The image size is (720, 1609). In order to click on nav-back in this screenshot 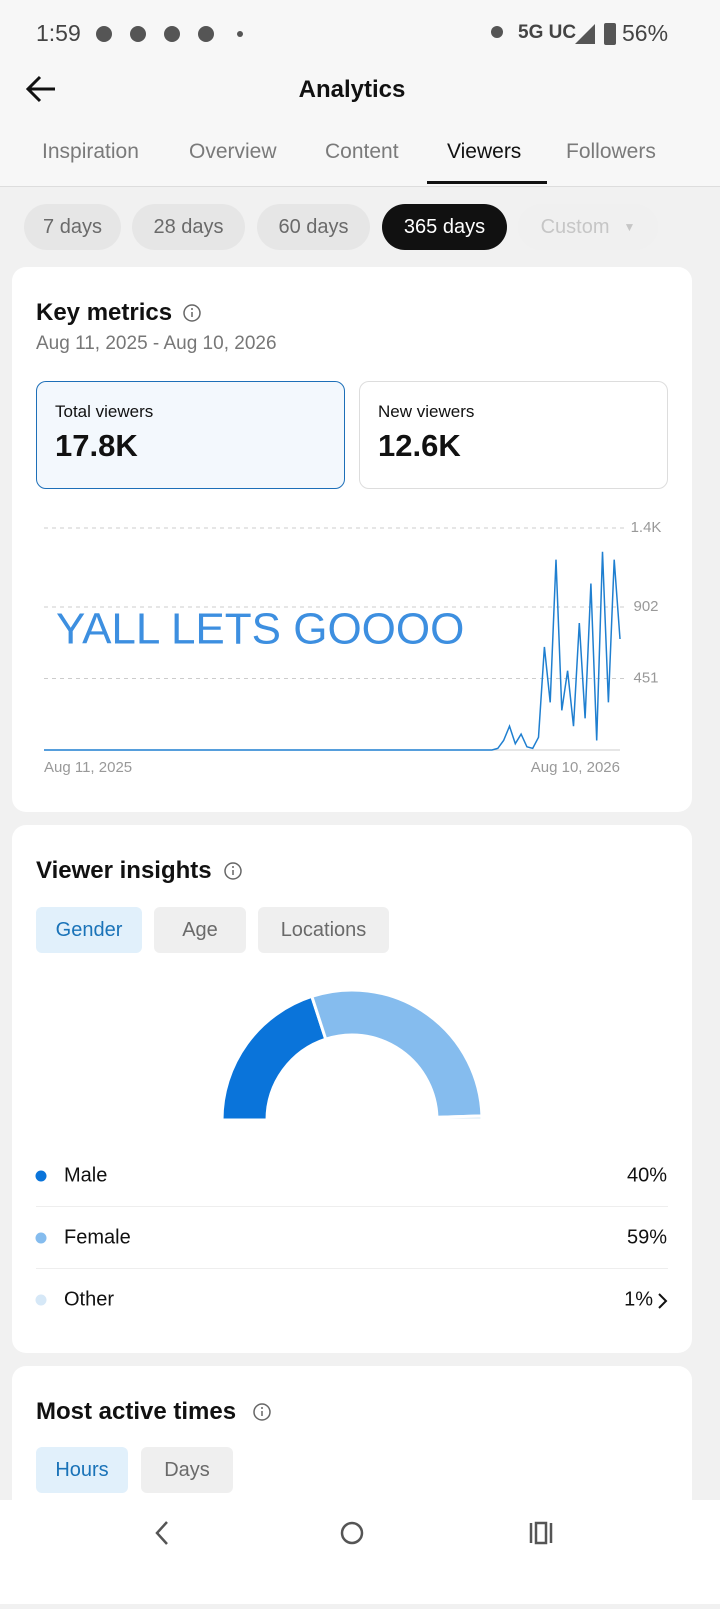, I will do `click(161, 1533)`.